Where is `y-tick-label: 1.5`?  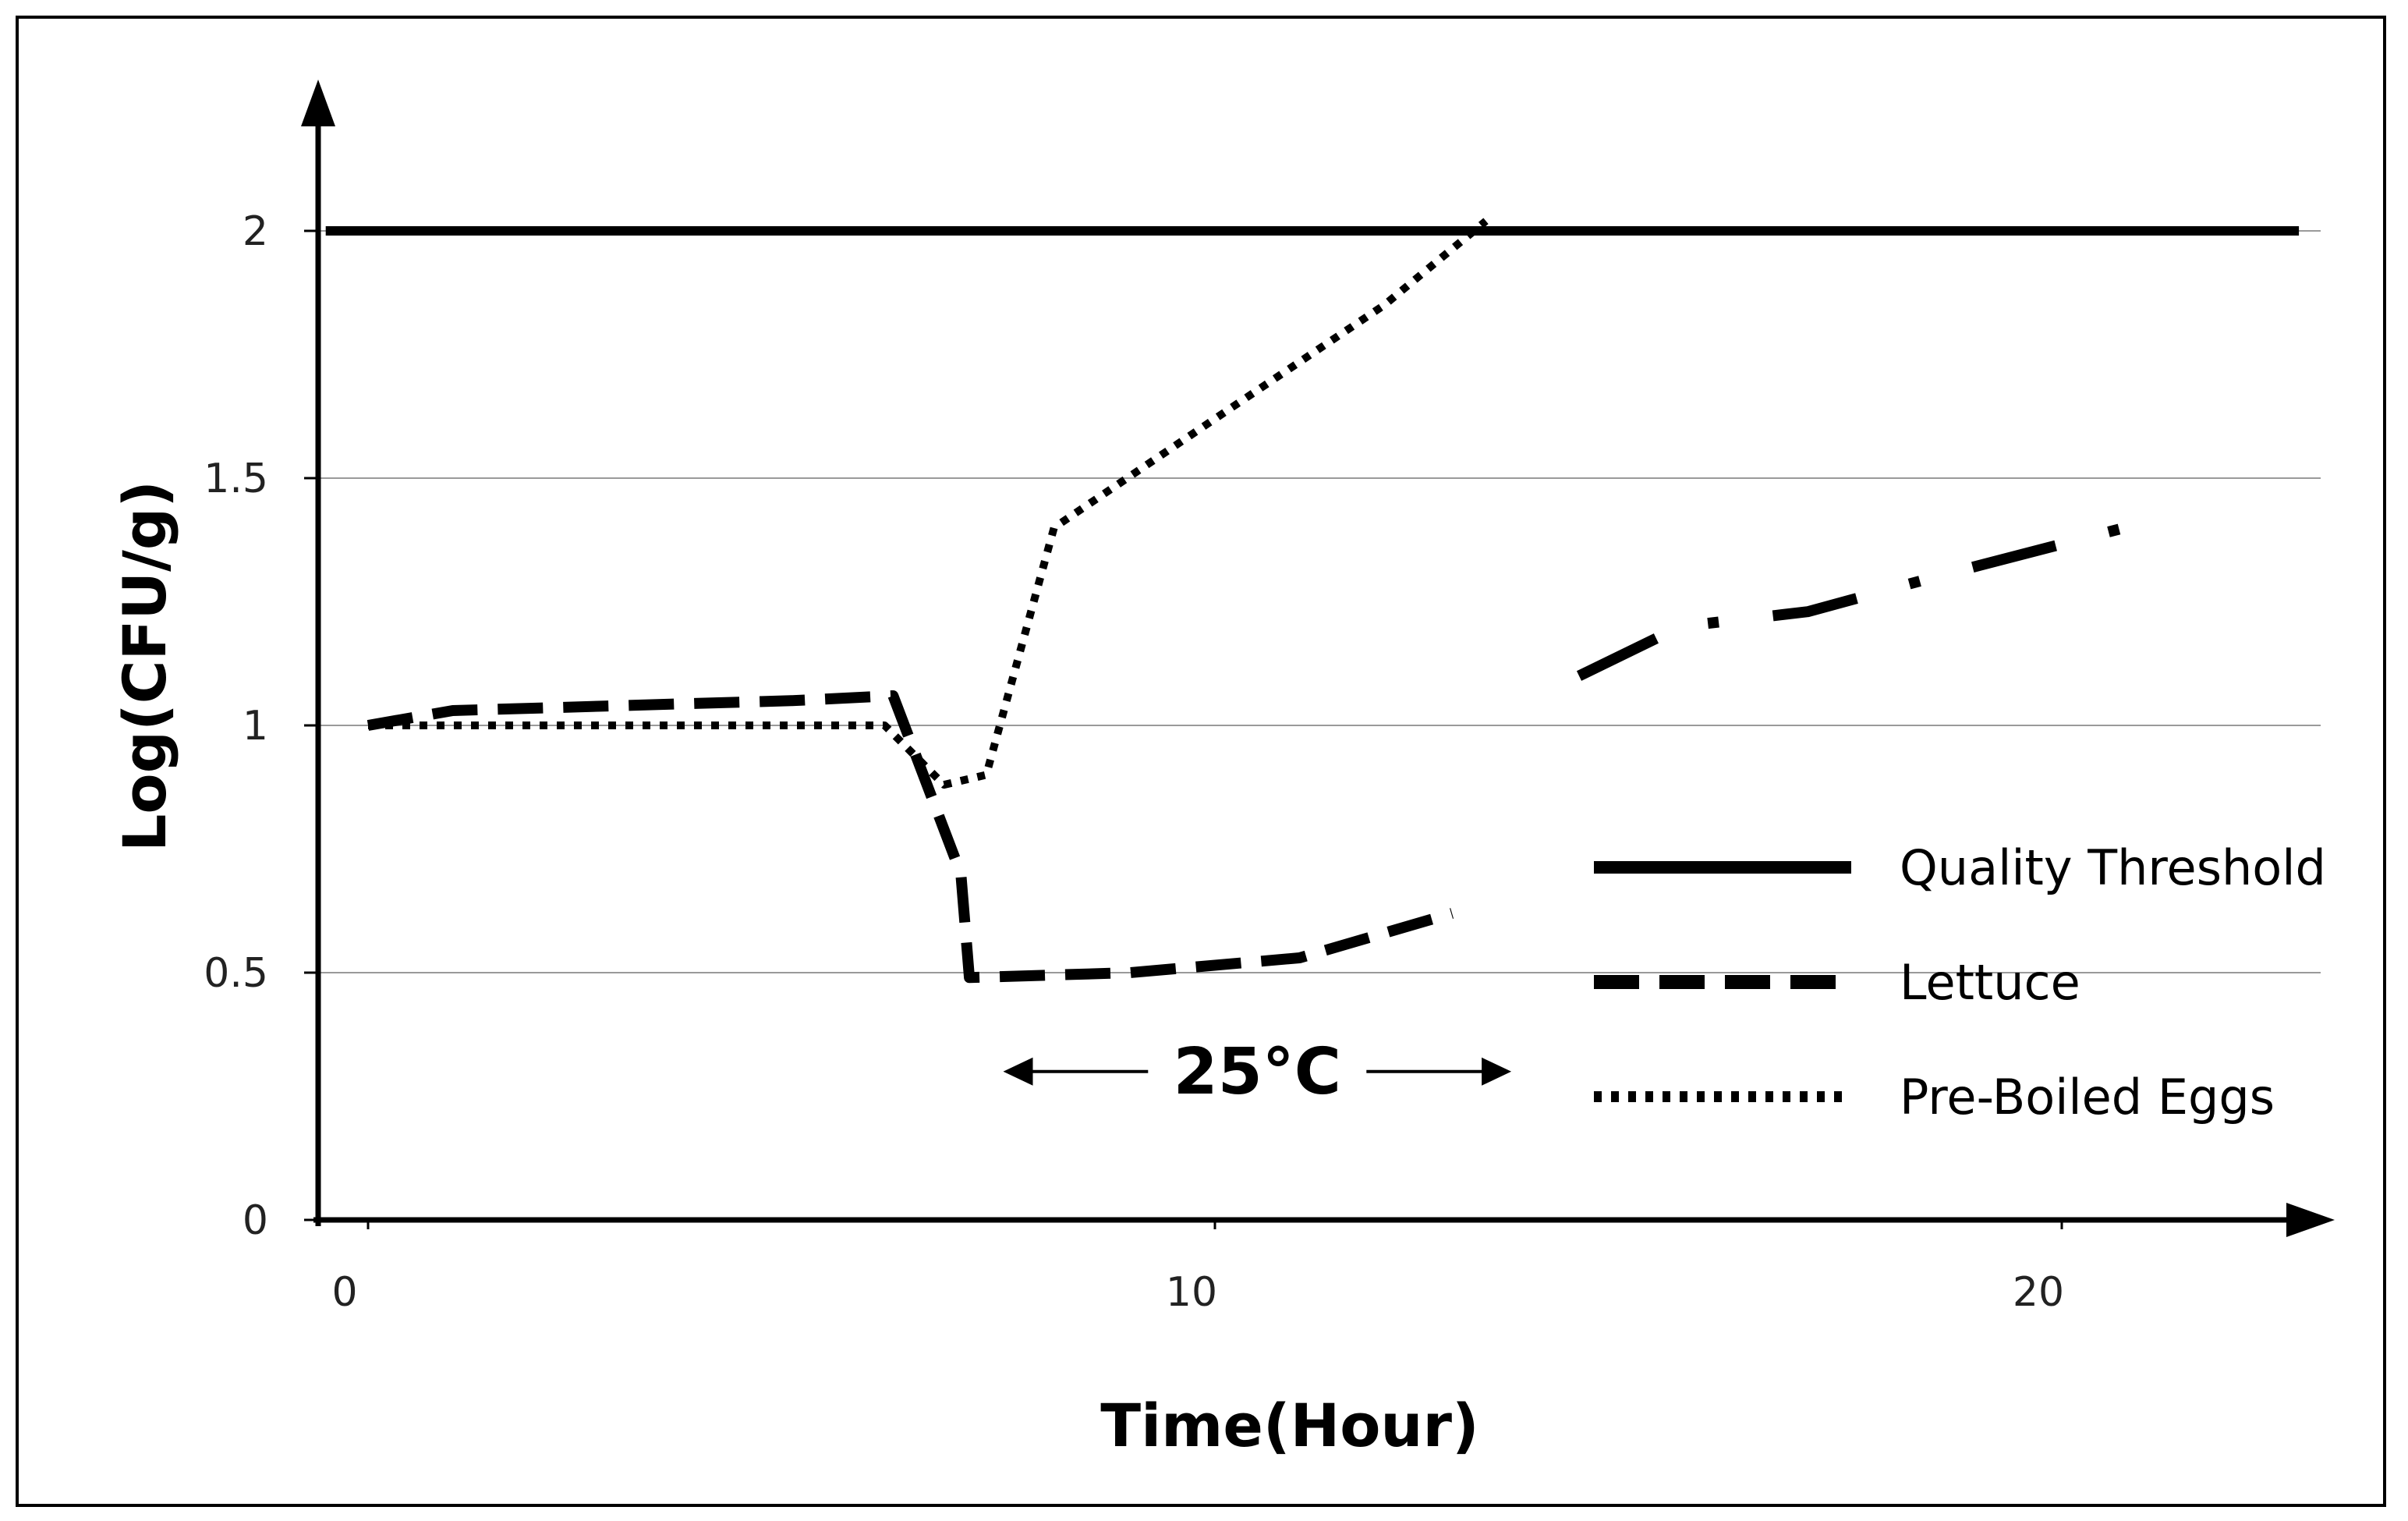
y-tick-label: 1.5 is located at coordinates (236, 479).